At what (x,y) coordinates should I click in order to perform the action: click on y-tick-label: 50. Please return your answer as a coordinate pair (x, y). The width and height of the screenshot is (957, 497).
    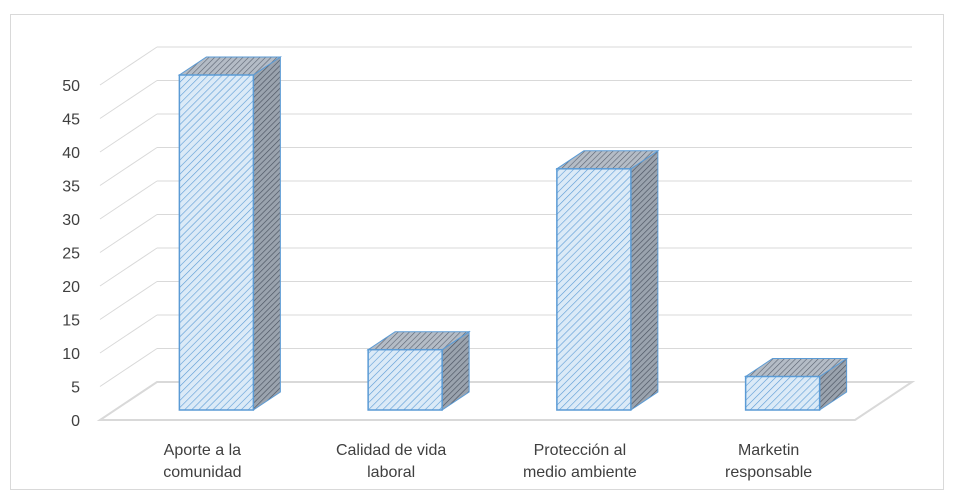
    Looking at the image, I should click on (71, 86).